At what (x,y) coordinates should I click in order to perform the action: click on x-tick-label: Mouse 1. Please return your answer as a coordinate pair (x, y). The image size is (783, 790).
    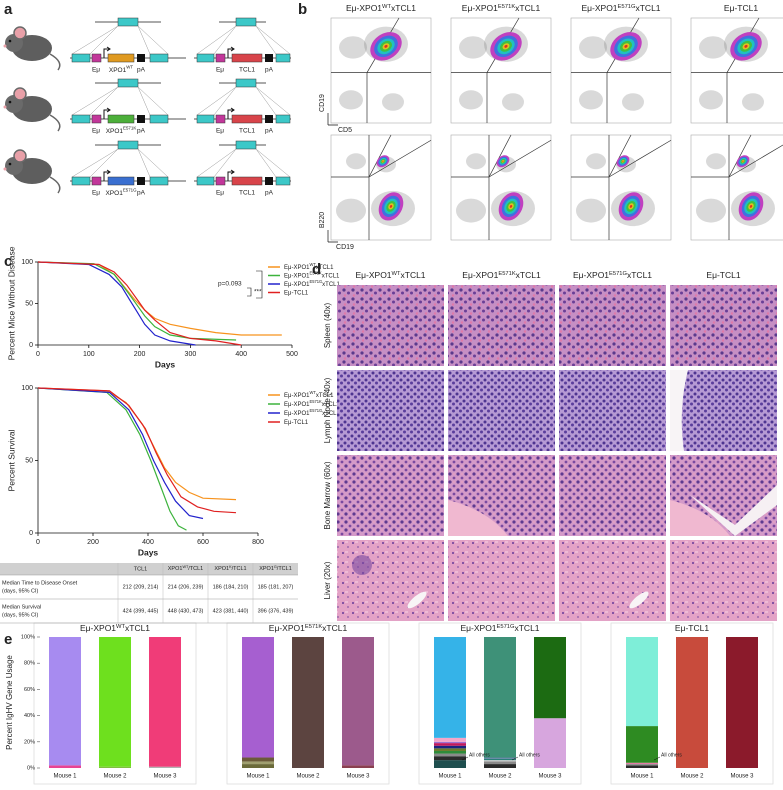
    Looking at the image, I should click on (450, 777).